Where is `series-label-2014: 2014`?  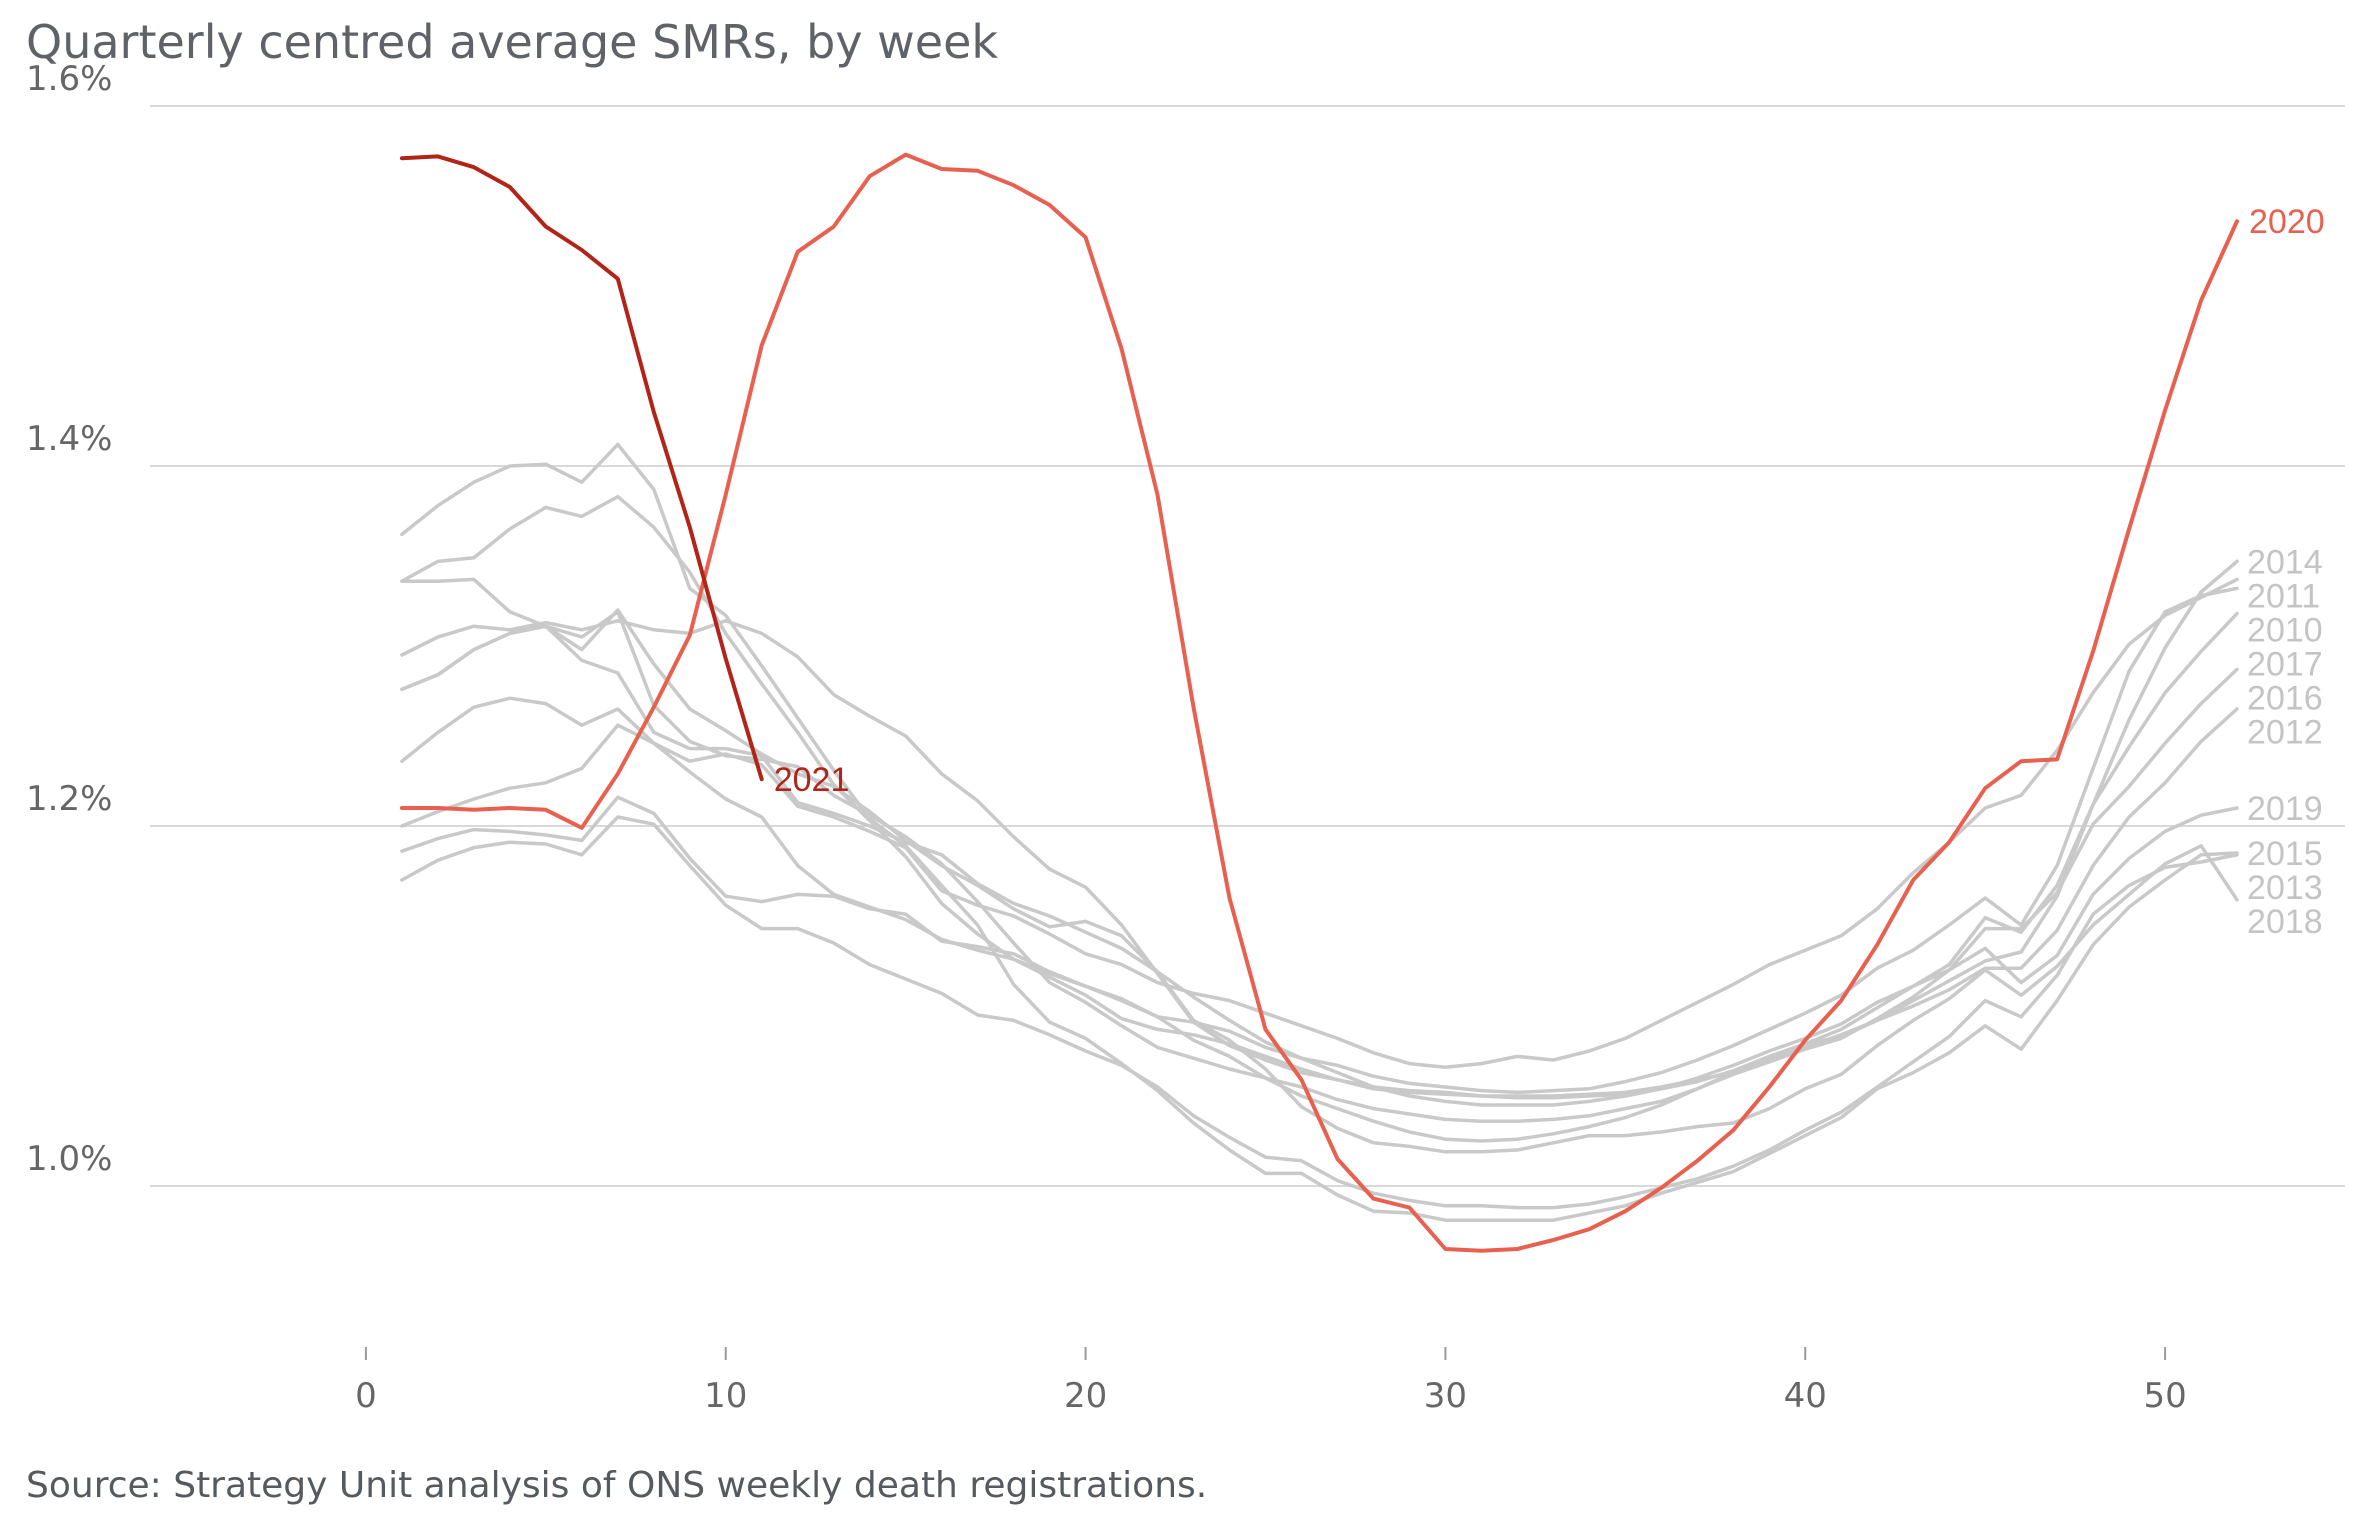 series-label-2014: 2014 is located at coordinates (2285, 562).